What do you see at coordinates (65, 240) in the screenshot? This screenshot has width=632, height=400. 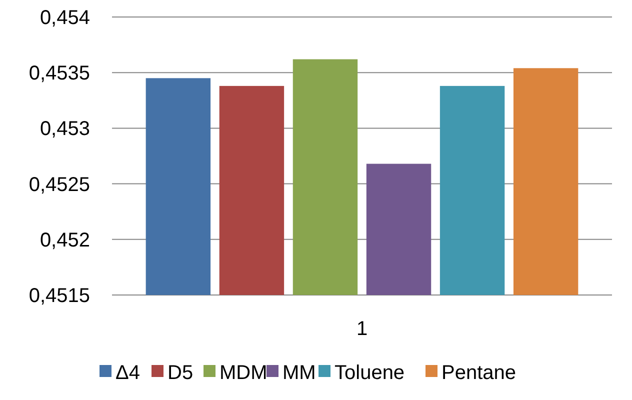 I see `y-tick-label: 0,452` at bounding box center [65, 240].